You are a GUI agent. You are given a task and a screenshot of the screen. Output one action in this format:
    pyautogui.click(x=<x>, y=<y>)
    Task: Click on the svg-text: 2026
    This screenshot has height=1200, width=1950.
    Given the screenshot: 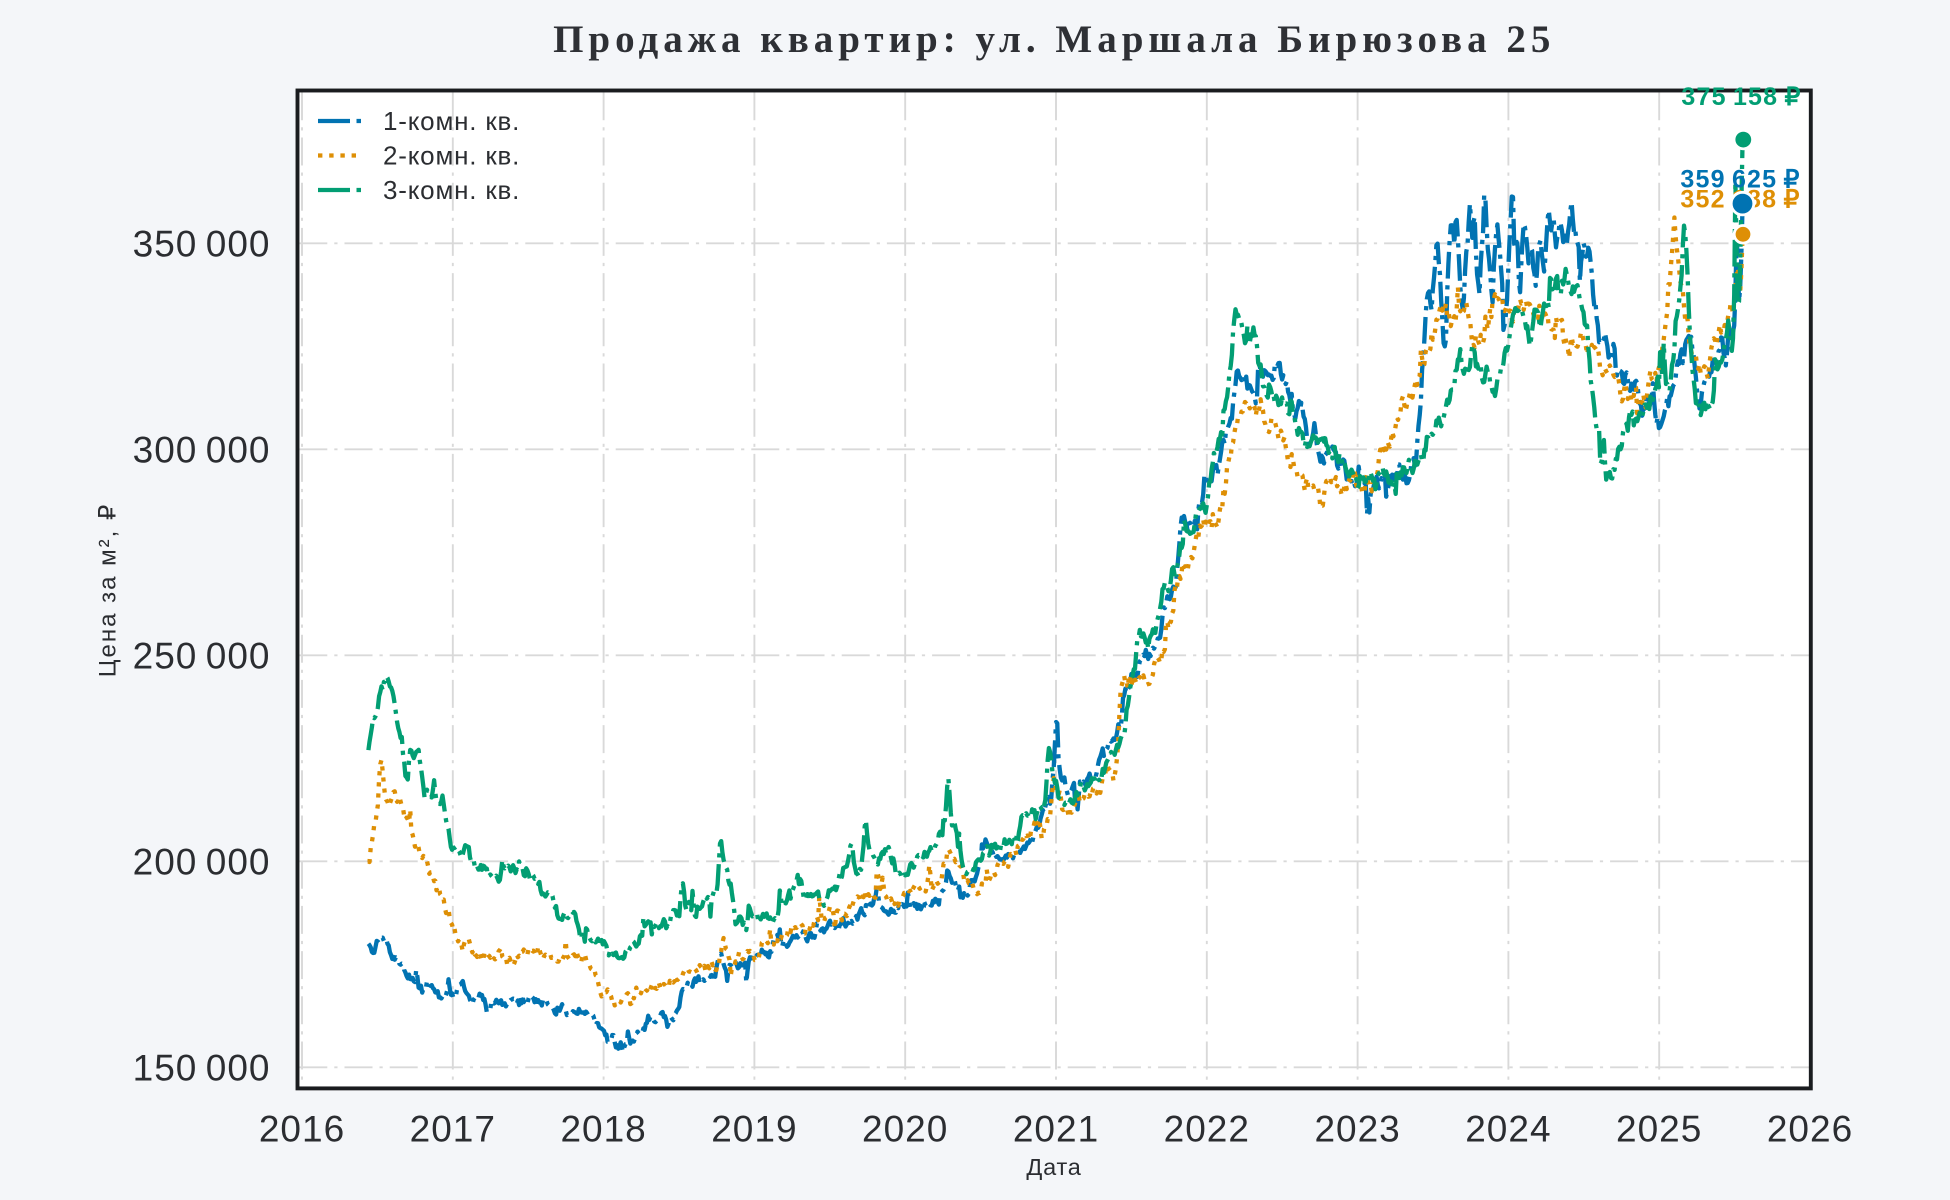 What is the action you would take?
    pyautogui.click(x=1810, y=1129)
    